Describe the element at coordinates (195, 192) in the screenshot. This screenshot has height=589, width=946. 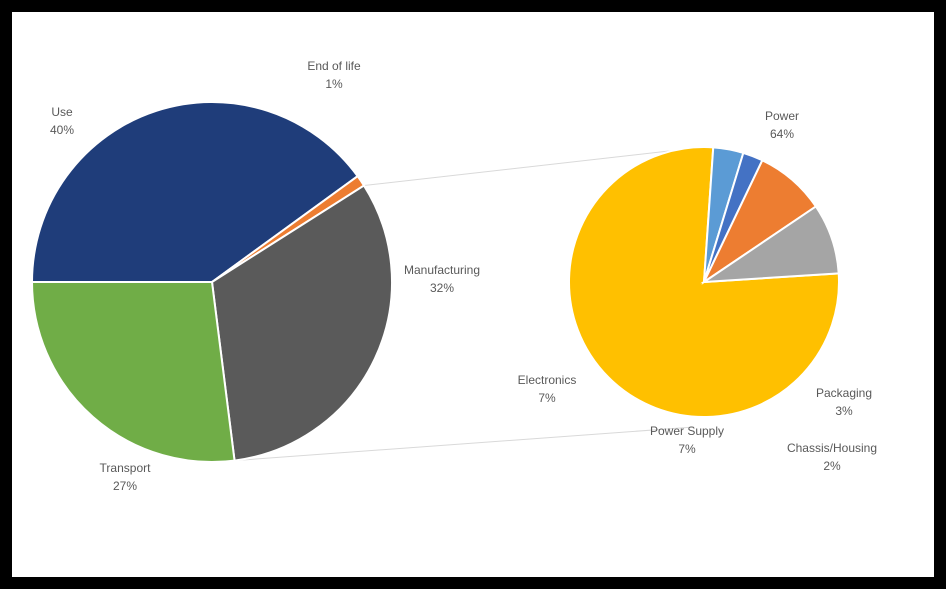
I see `main-slice-use` at that location.